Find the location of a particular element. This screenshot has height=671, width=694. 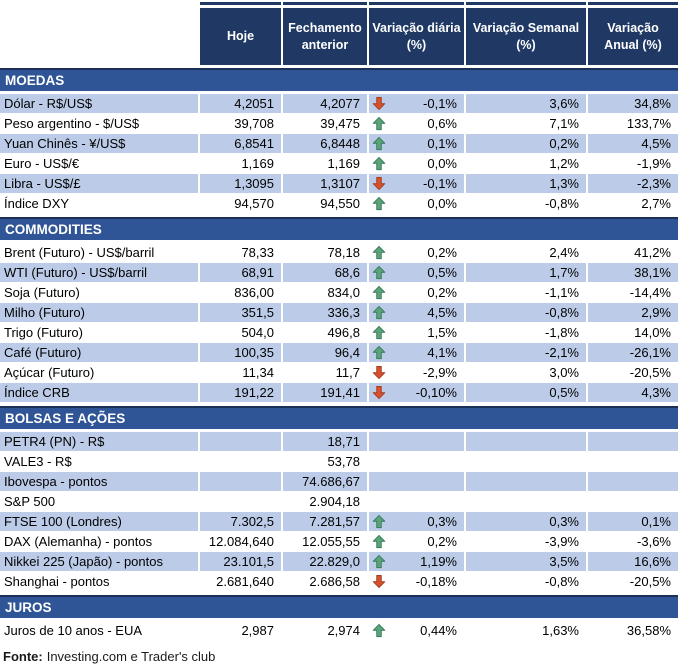

cell-variacao-anual: 14,0% is located at coordinates (633, 333).